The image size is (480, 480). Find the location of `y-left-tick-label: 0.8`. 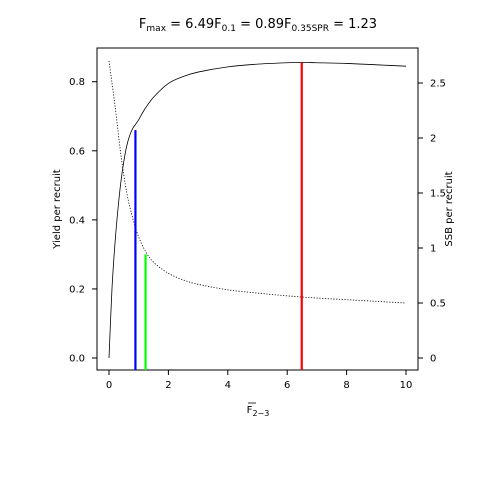

y-left-tick-label: 0.8 is located at coordinates (77, 82).